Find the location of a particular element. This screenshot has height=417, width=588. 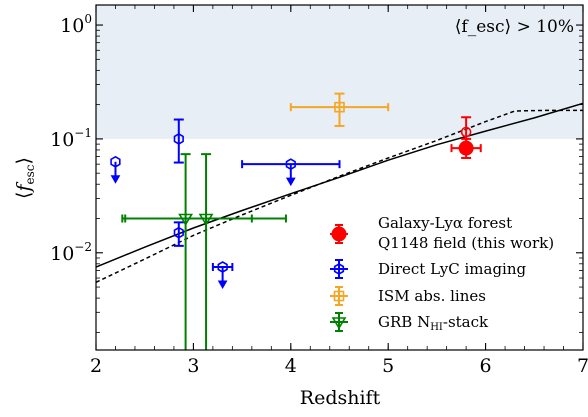

legend-entry: GRB NHI-stack is located at coordinates (409, 322).